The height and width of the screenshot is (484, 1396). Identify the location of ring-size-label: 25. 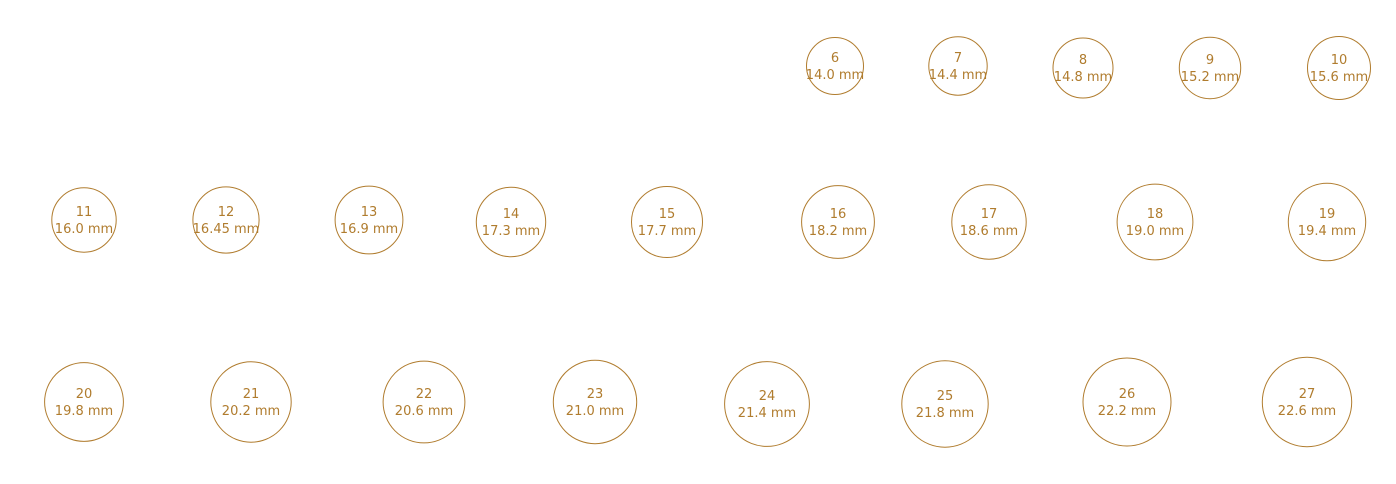
(945, 396).